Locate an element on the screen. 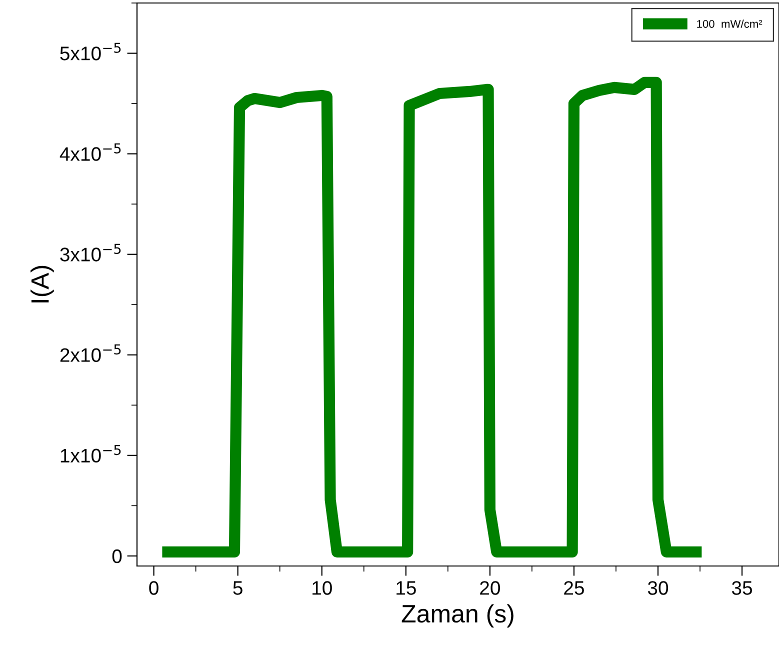 The image size is (779, 664). x-tick-label: 30 is located at coordinates (658, 588).